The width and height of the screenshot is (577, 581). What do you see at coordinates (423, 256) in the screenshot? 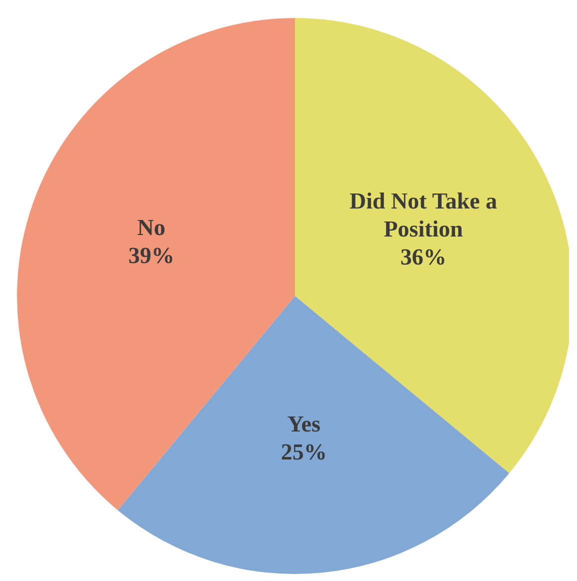
I see `data-label: 36%` at bounding box center [423, 256].